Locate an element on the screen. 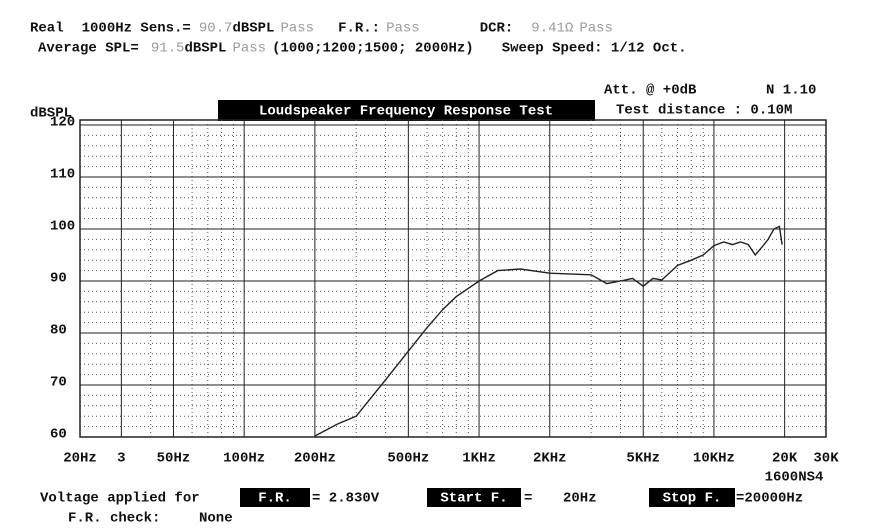 The width and height of the screenshot is (880, 530). header-field: (1000;1200;1500; 2000Hz) is located at coordinates (373, 49).